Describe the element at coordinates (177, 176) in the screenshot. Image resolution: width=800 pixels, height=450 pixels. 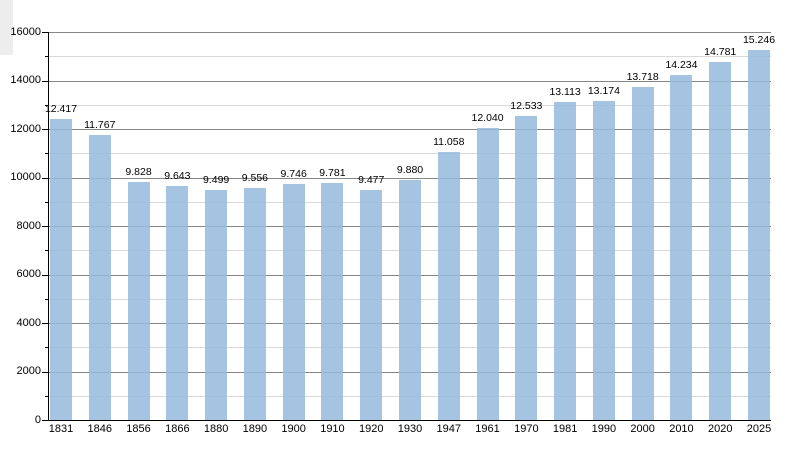
I see `bar-value-label: 9.643` at that location.